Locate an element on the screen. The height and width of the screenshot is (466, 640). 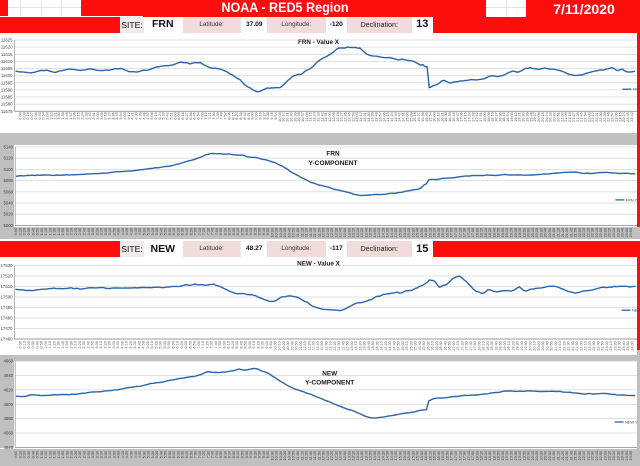
svg-text: 14:00 is located at coordinates (374, 455).